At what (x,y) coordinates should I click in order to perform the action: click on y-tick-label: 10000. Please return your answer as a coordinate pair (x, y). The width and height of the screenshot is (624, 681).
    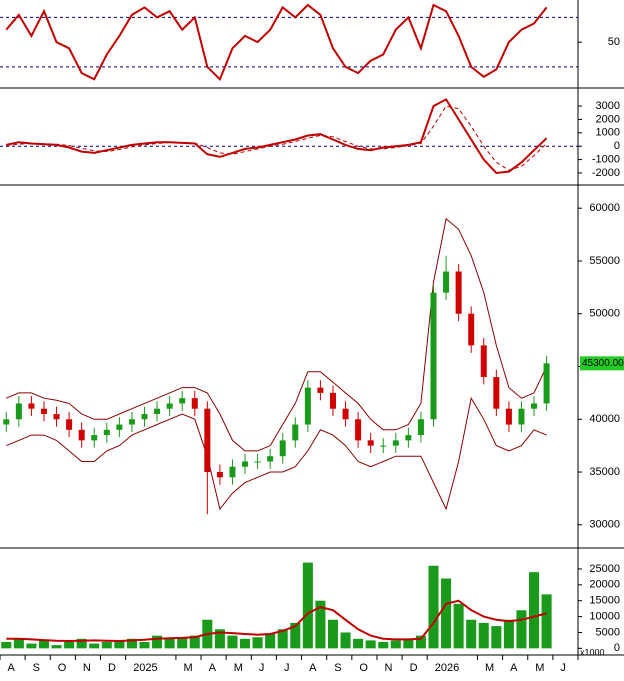
    Looking at the image, I should click on (604, 616).